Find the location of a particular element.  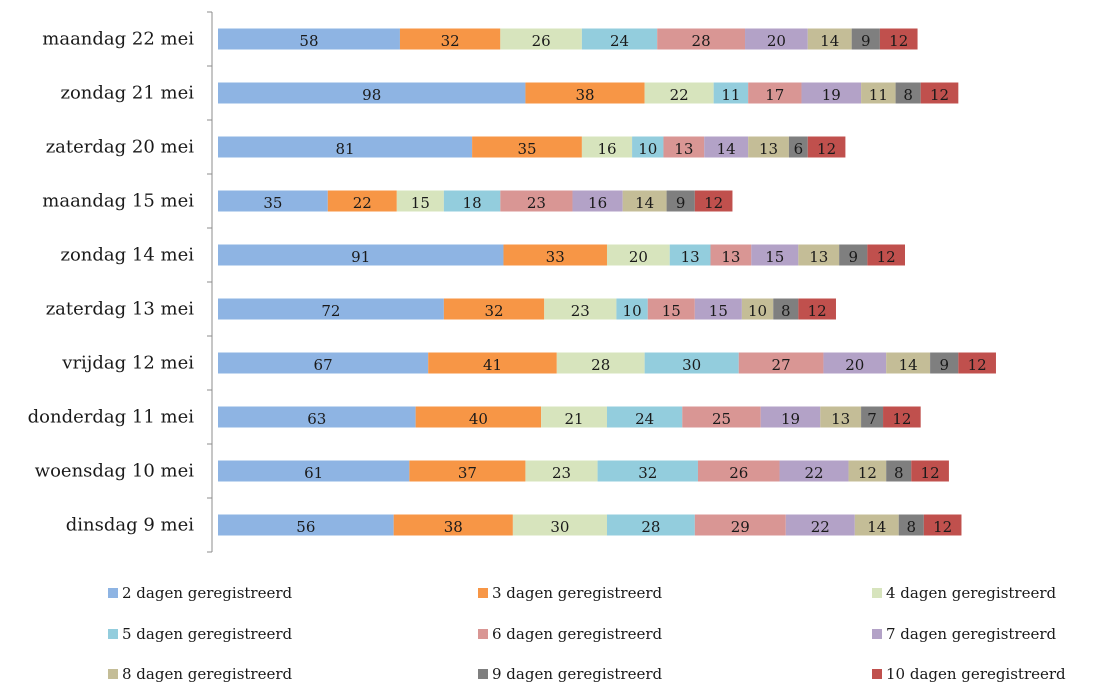

data-label: 18 is located at coordinates (472, 203).